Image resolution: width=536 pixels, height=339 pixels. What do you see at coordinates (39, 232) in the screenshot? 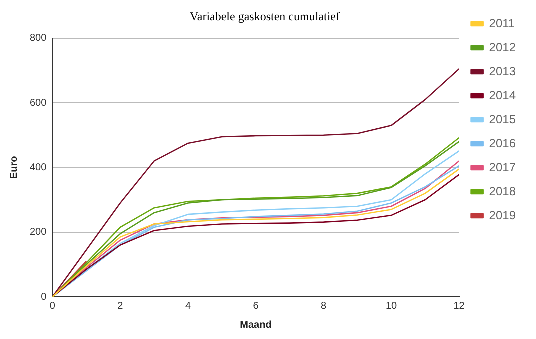
I see `y-tick-label: 200` at bounding box center [39, 232].